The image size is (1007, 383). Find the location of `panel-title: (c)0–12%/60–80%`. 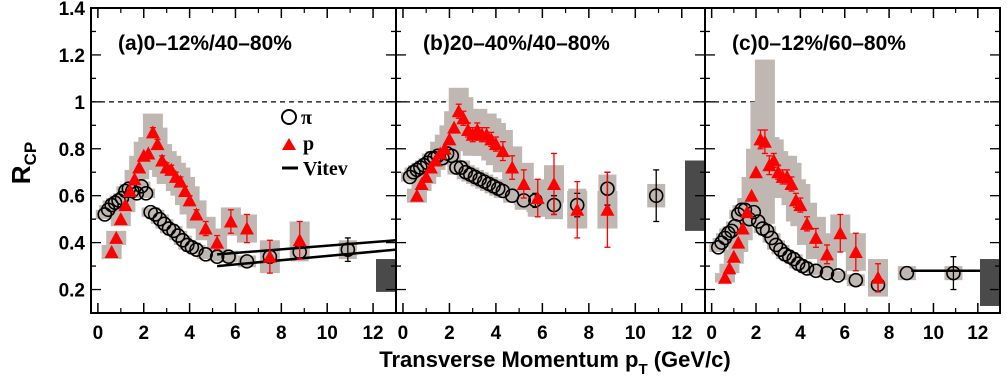

panel-title: (c)0–12%/60–80% is located at coordinates (819, 43).